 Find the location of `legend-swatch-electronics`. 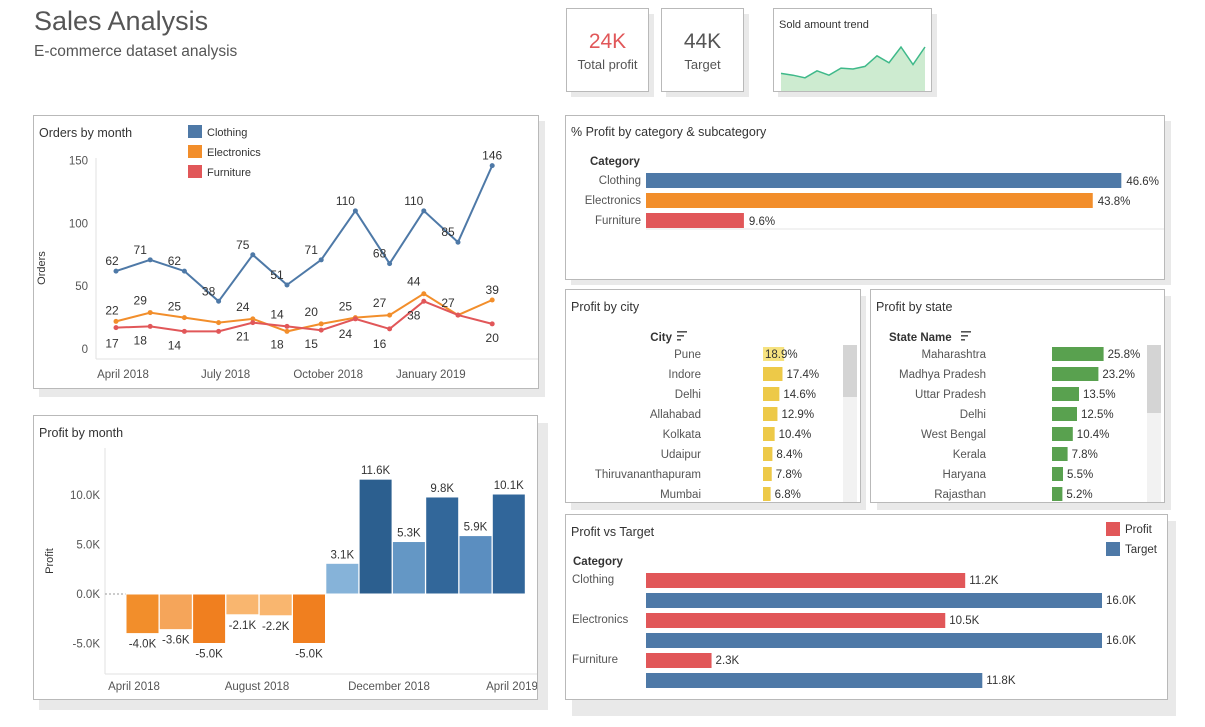

legend-swatch-electronics is located at coordinates (195, 151).